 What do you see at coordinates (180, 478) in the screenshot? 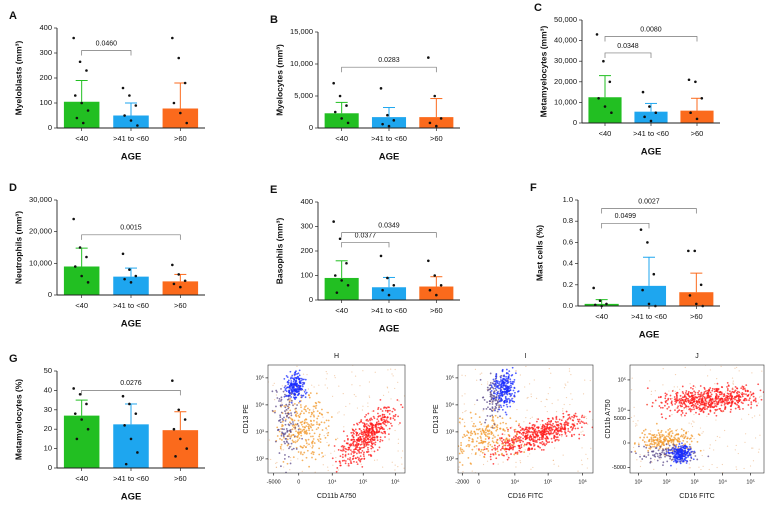
I see `x-tick-label: >60` at bounding box center [180, 478].